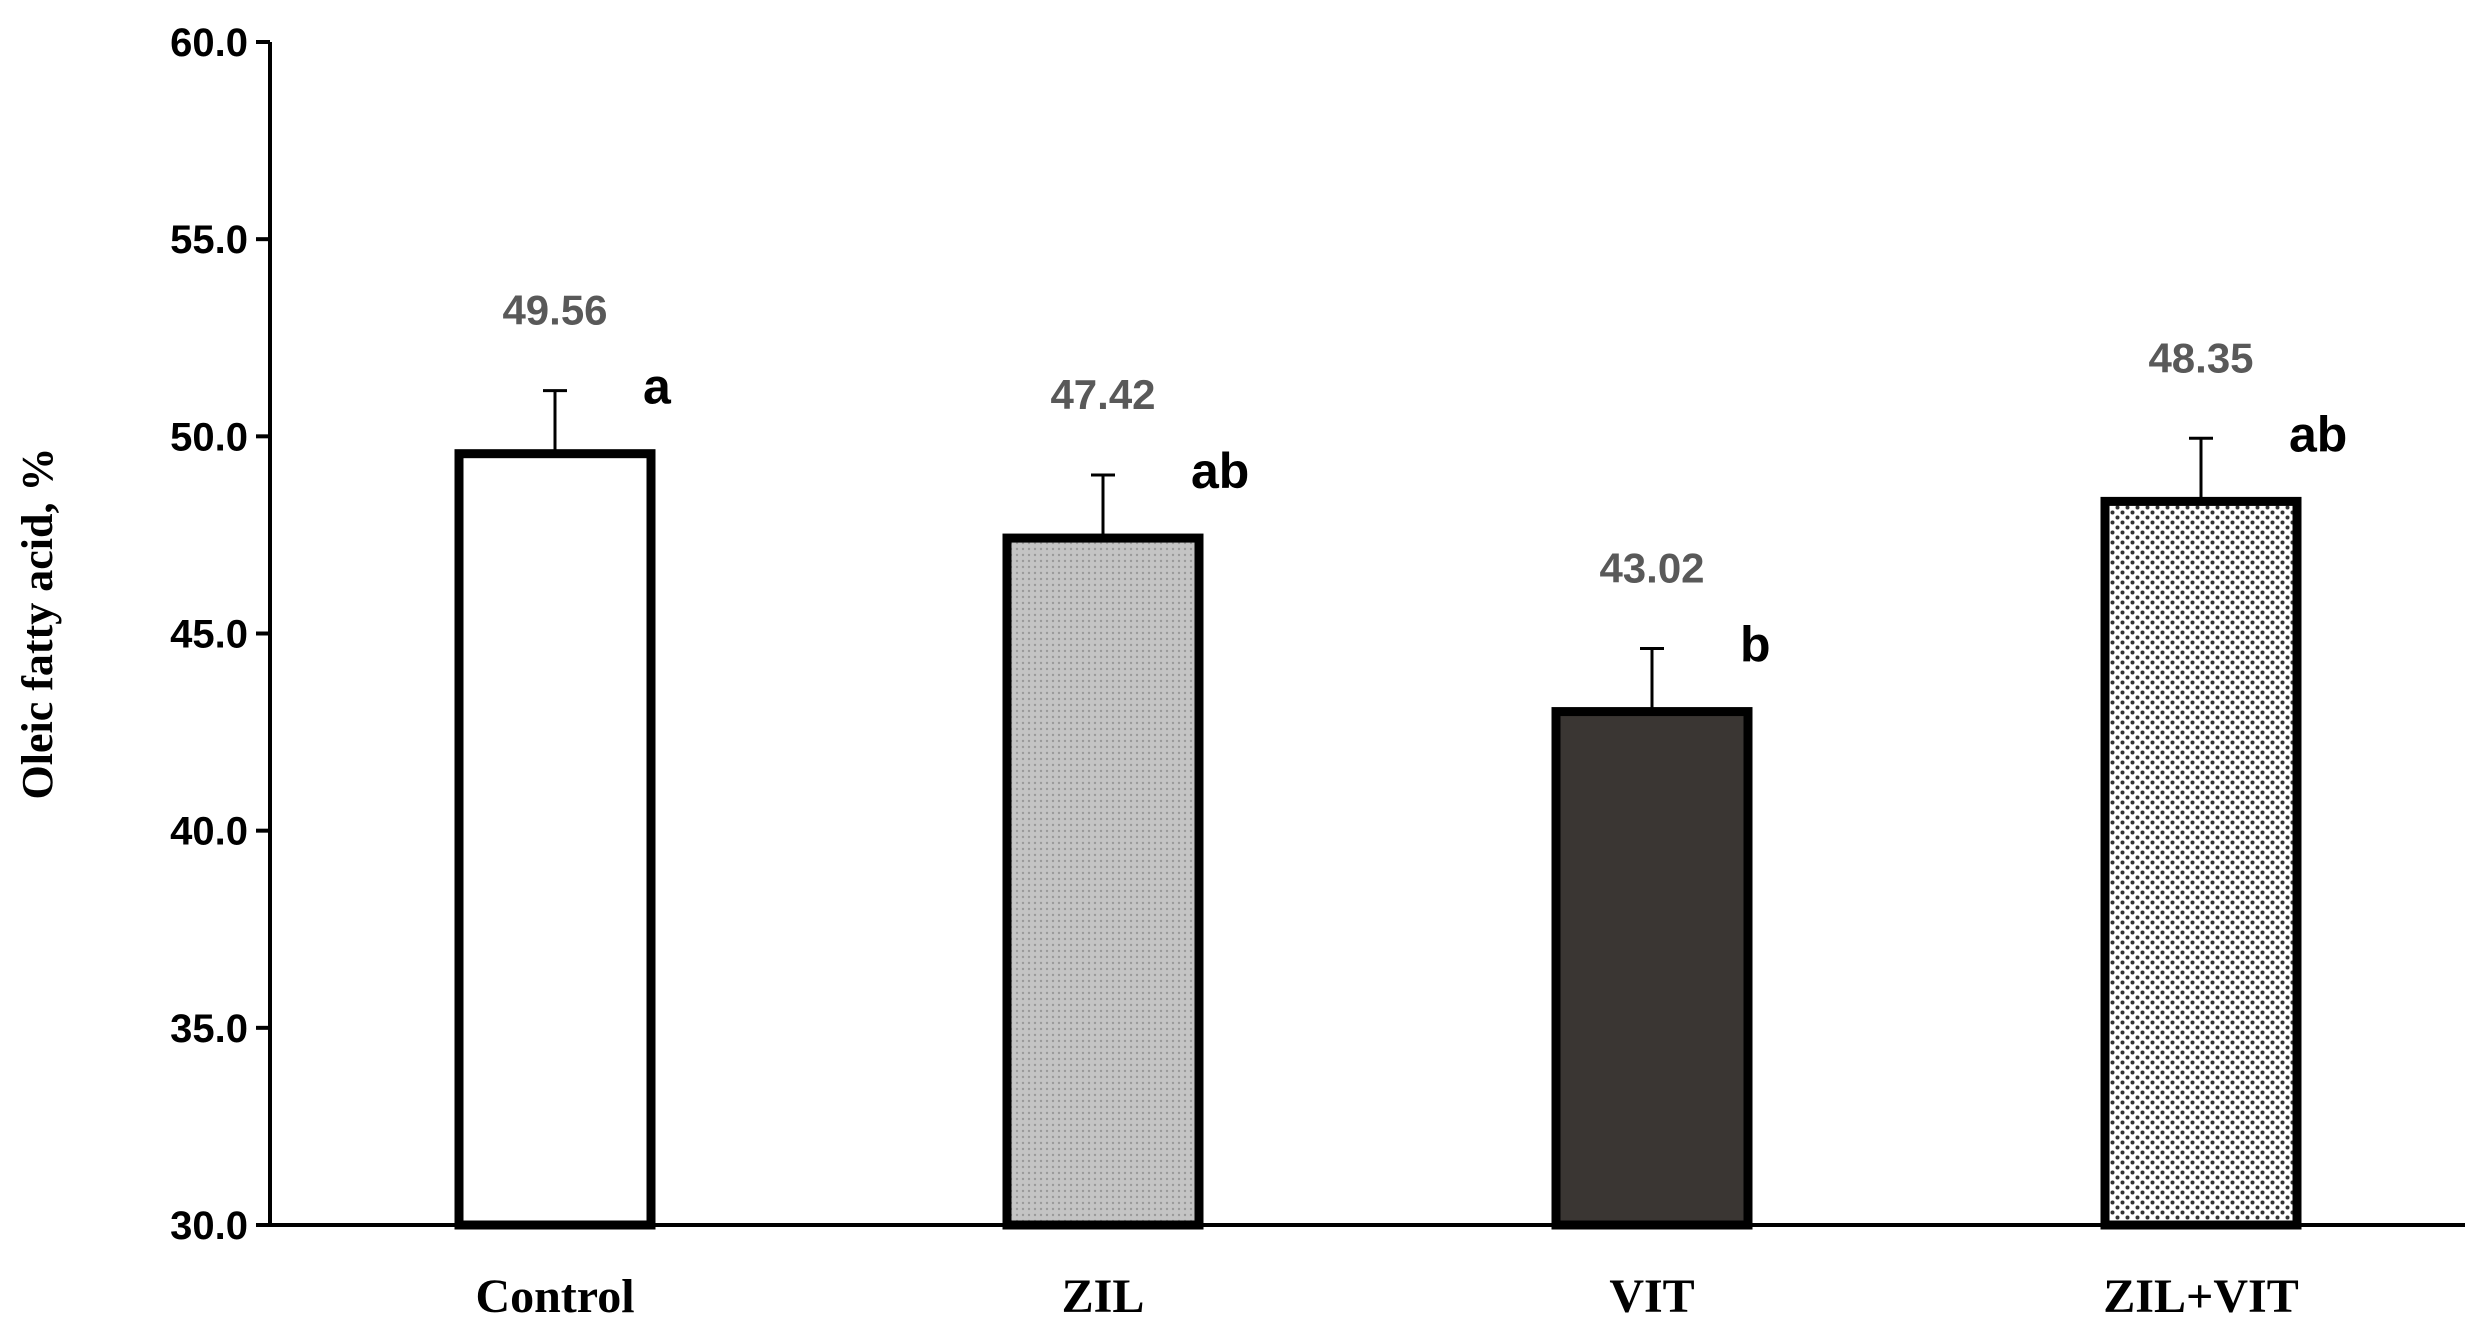 The image size is (2485, 1334). Describe the element at coordinates (2201, 863) in the screenshot. I see `bar-zil-vit` at that location.